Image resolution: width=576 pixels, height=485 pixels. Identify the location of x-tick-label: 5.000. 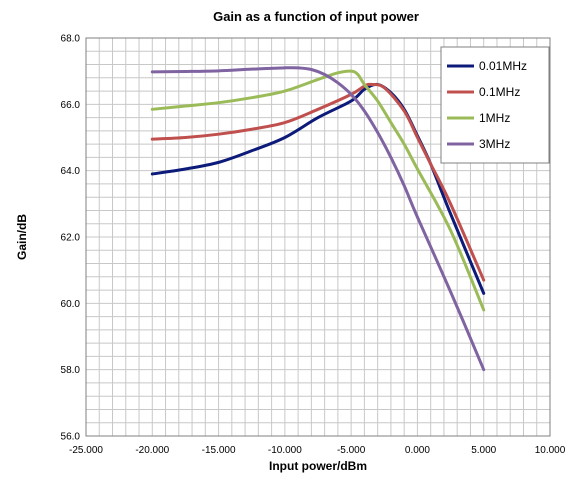
(483, 450).